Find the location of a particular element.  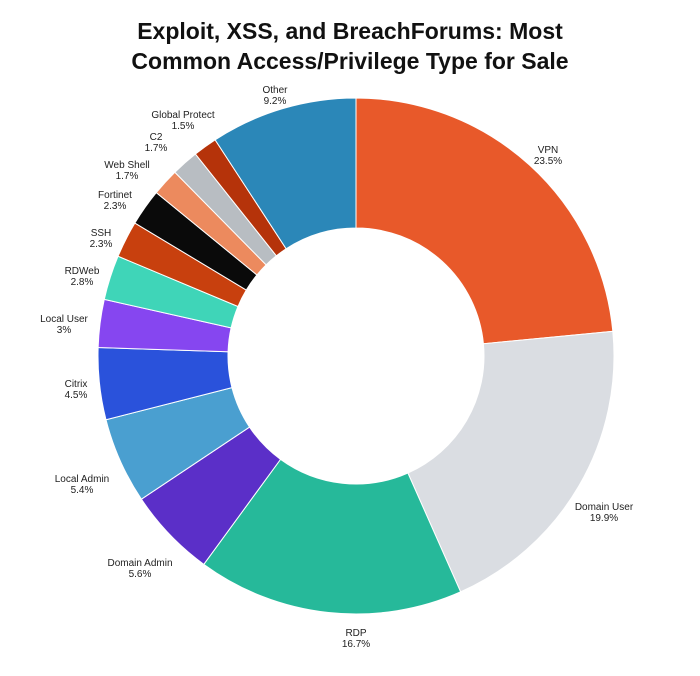

slice-rdp is located at coordinates (332, 536).